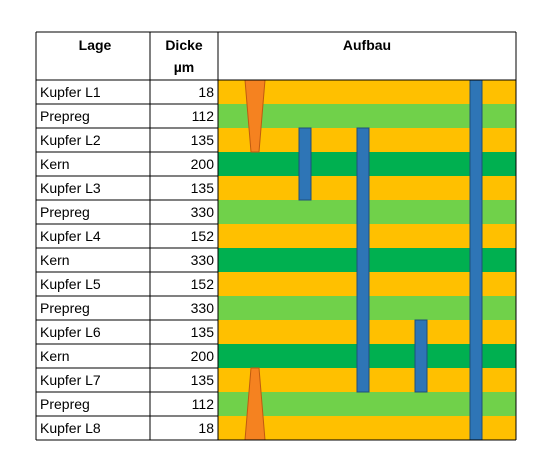 This screenshot has width=540, height=470. I want to click on through-via, so click(476, 260).